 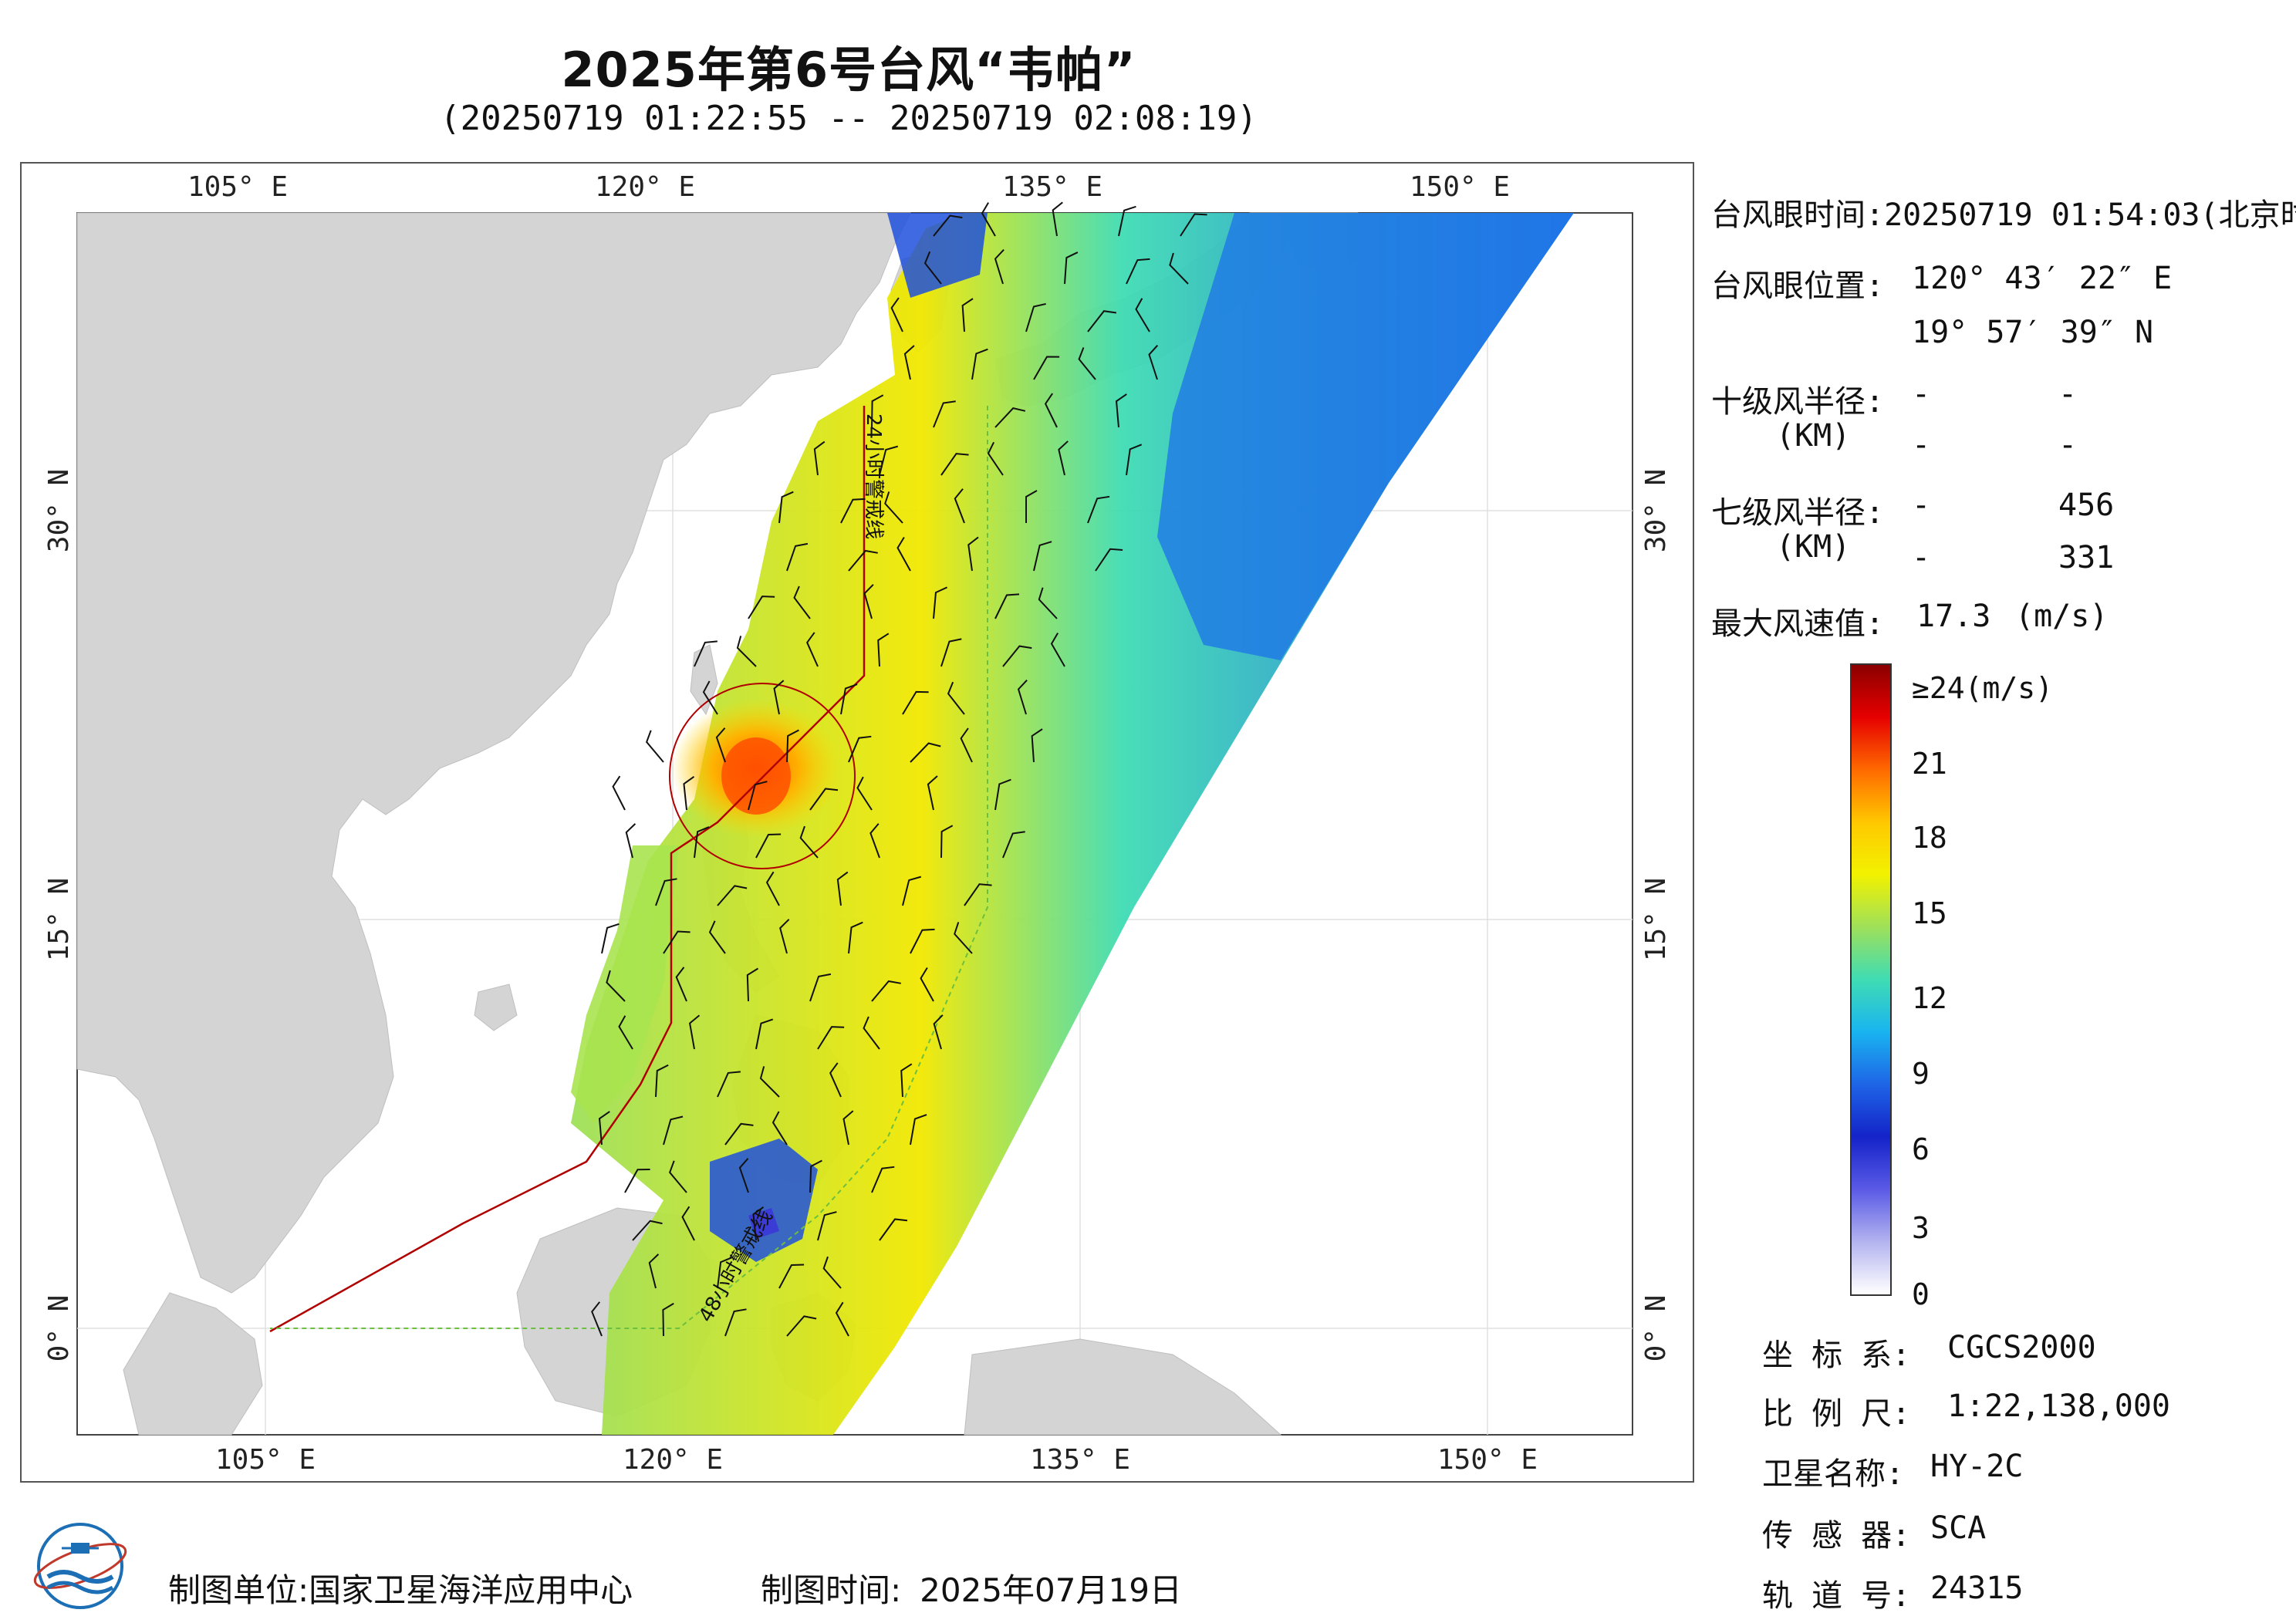 What do you see at coordinates (238, 1590) in the screenshot?
I see `footer-unit-label: 制图单位:` at bounding box center [238, 1590].